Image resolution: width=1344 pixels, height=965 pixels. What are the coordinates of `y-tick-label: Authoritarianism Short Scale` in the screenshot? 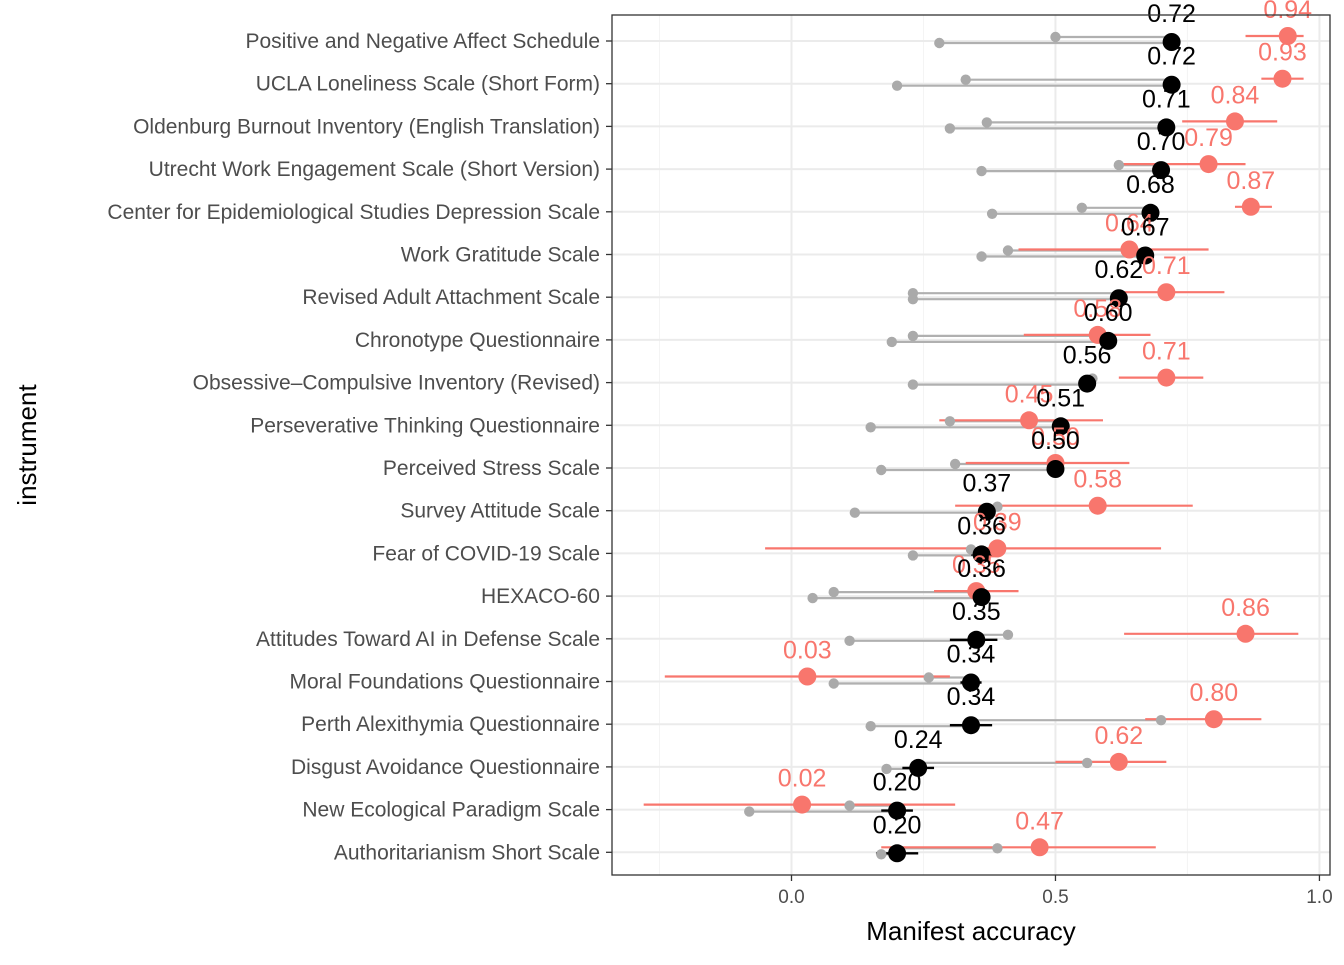 It's located at (467, 852).